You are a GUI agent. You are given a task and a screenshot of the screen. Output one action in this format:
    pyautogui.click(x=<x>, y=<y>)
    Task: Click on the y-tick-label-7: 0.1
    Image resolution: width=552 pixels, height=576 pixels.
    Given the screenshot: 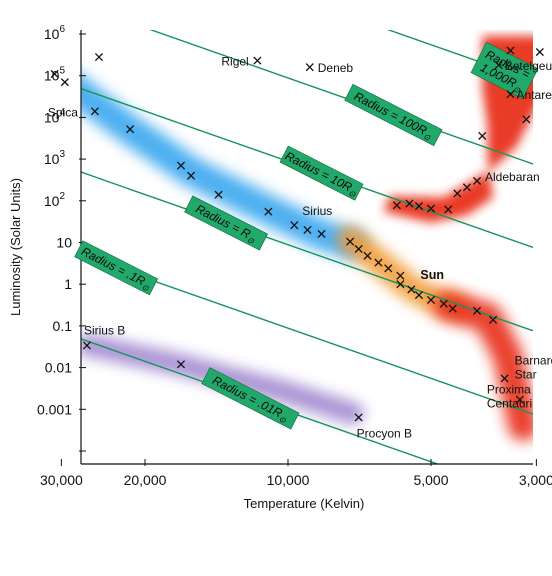 What is the action you would take?
    pyautogui.click(x=63, y=326)
    